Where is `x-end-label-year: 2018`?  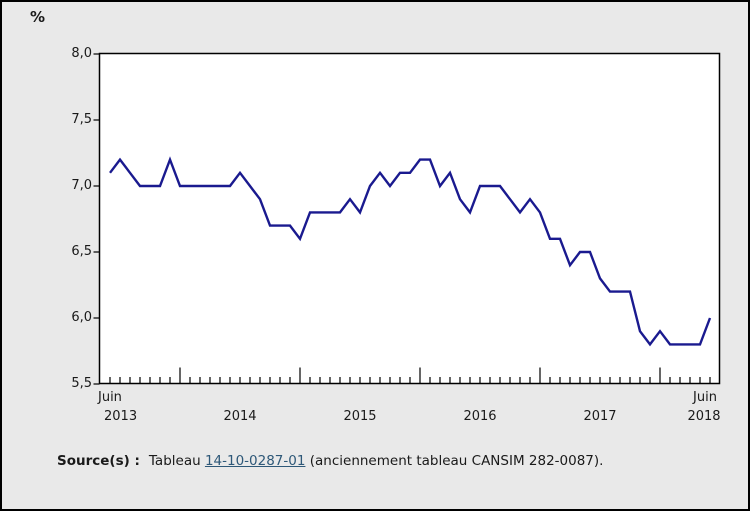
x-end-label-year: 2018 is located at coordinates (704, 416).